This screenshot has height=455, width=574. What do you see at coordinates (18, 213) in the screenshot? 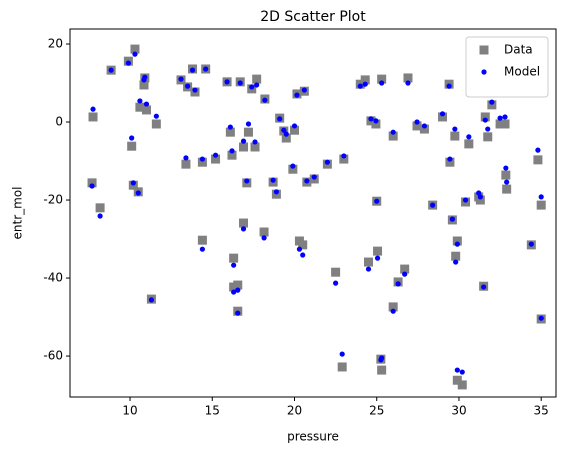
I see `y-axis-label: entr_mol` at bounding box center [18, 213].